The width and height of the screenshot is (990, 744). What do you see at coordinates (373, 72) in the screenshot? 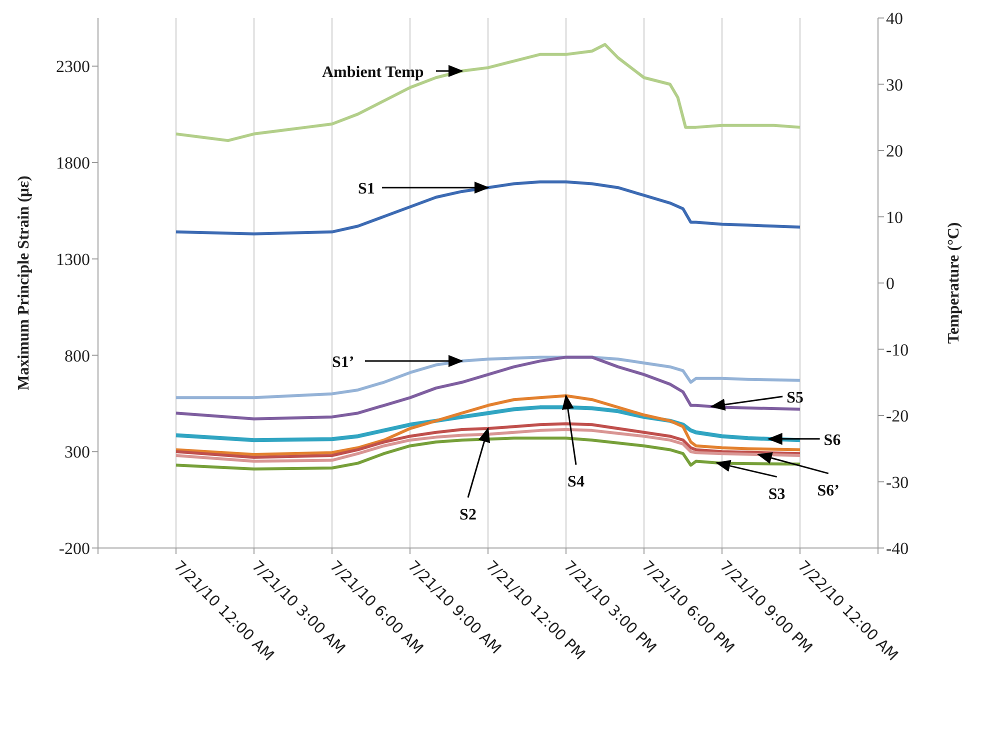
I see `series-label: Ambient Temp` at bounding box center [373, 72].